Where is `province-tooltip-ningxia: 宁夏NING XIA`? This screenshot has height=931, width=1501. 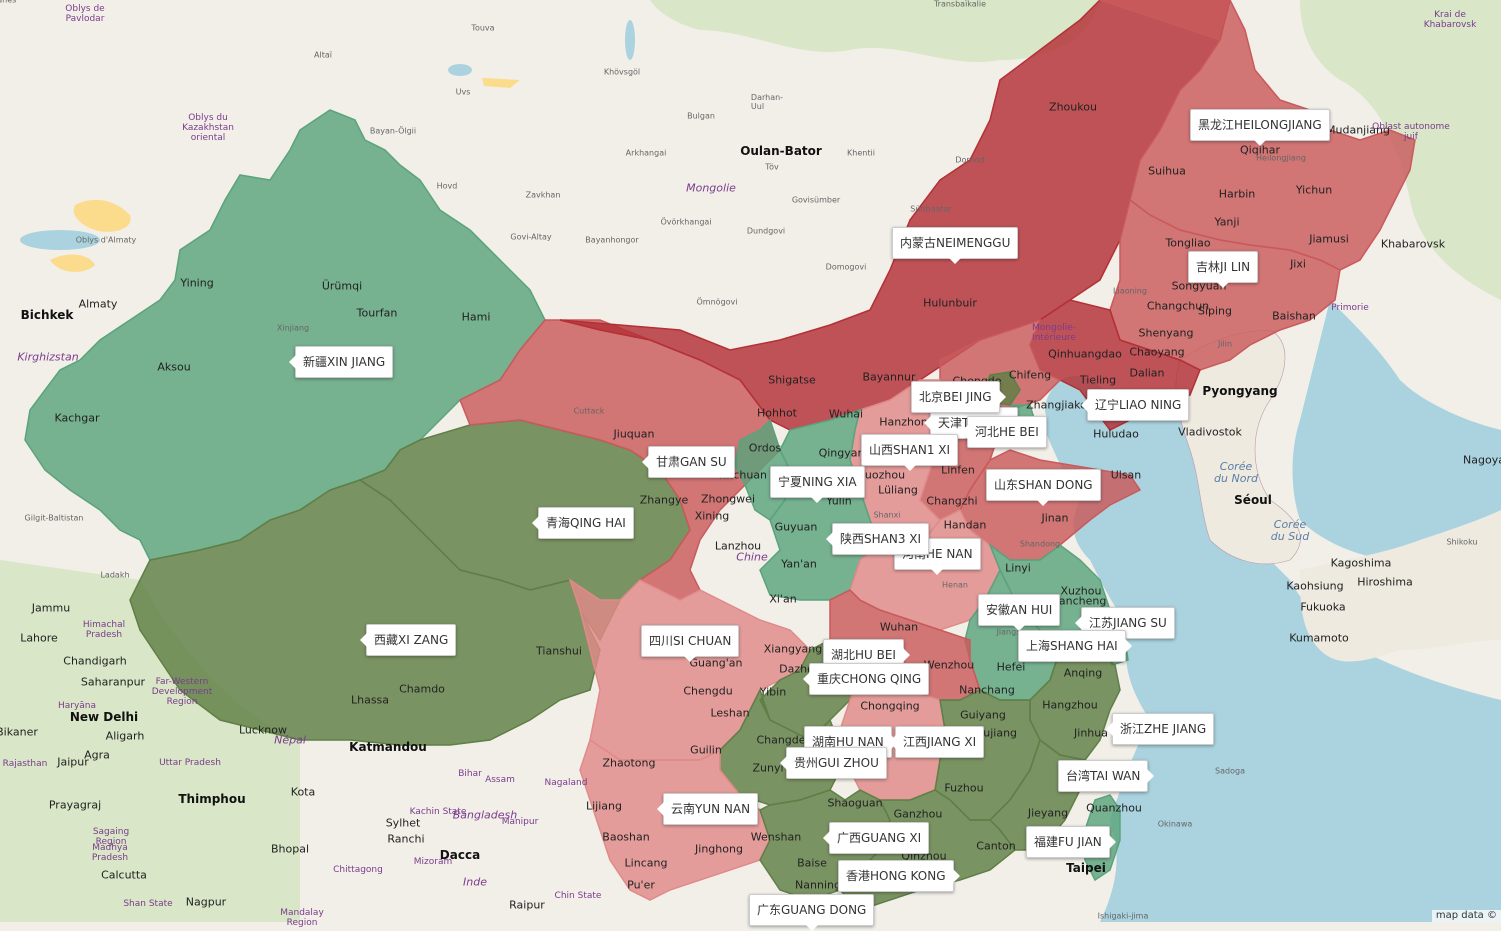
province-tooltip-ningxia: 宁夏NING XIA is located at coordinates (817, 482).